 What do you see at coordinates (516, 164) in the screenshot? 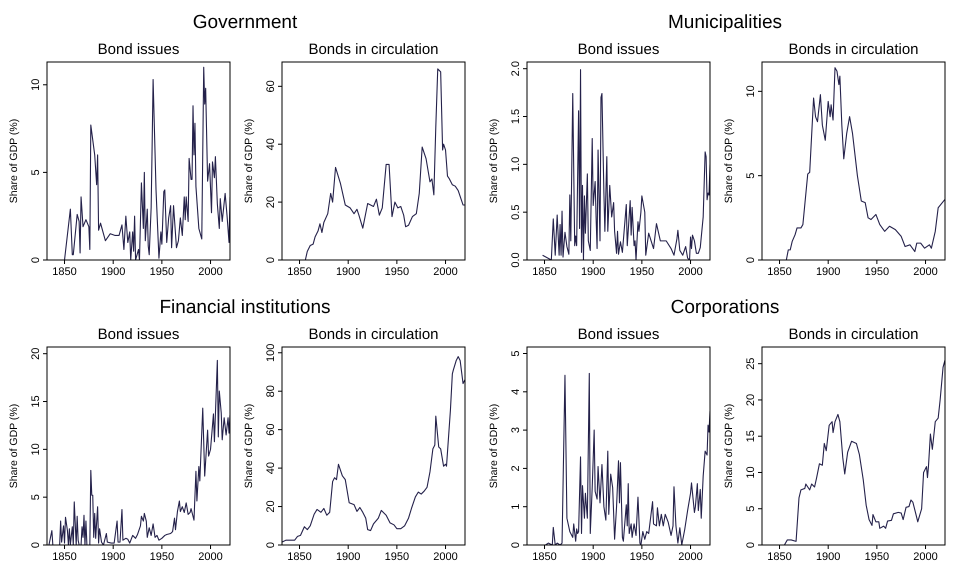
I see `y-tick-label: 1.0` at bounding box center [516, 164].